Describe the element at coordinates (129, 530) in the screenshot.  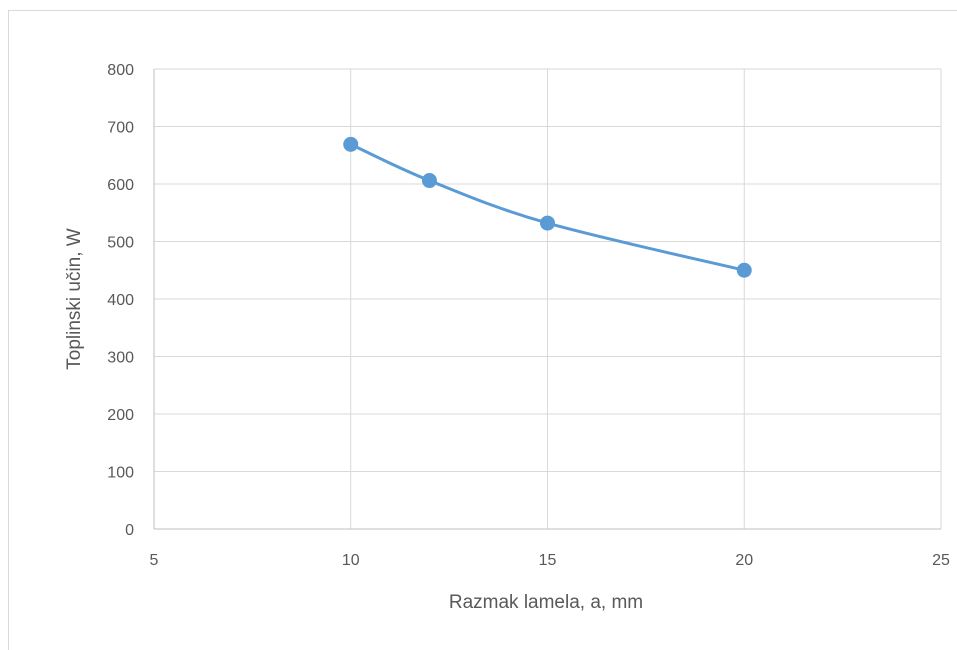
I see `y-tick-label: 0` at that location.